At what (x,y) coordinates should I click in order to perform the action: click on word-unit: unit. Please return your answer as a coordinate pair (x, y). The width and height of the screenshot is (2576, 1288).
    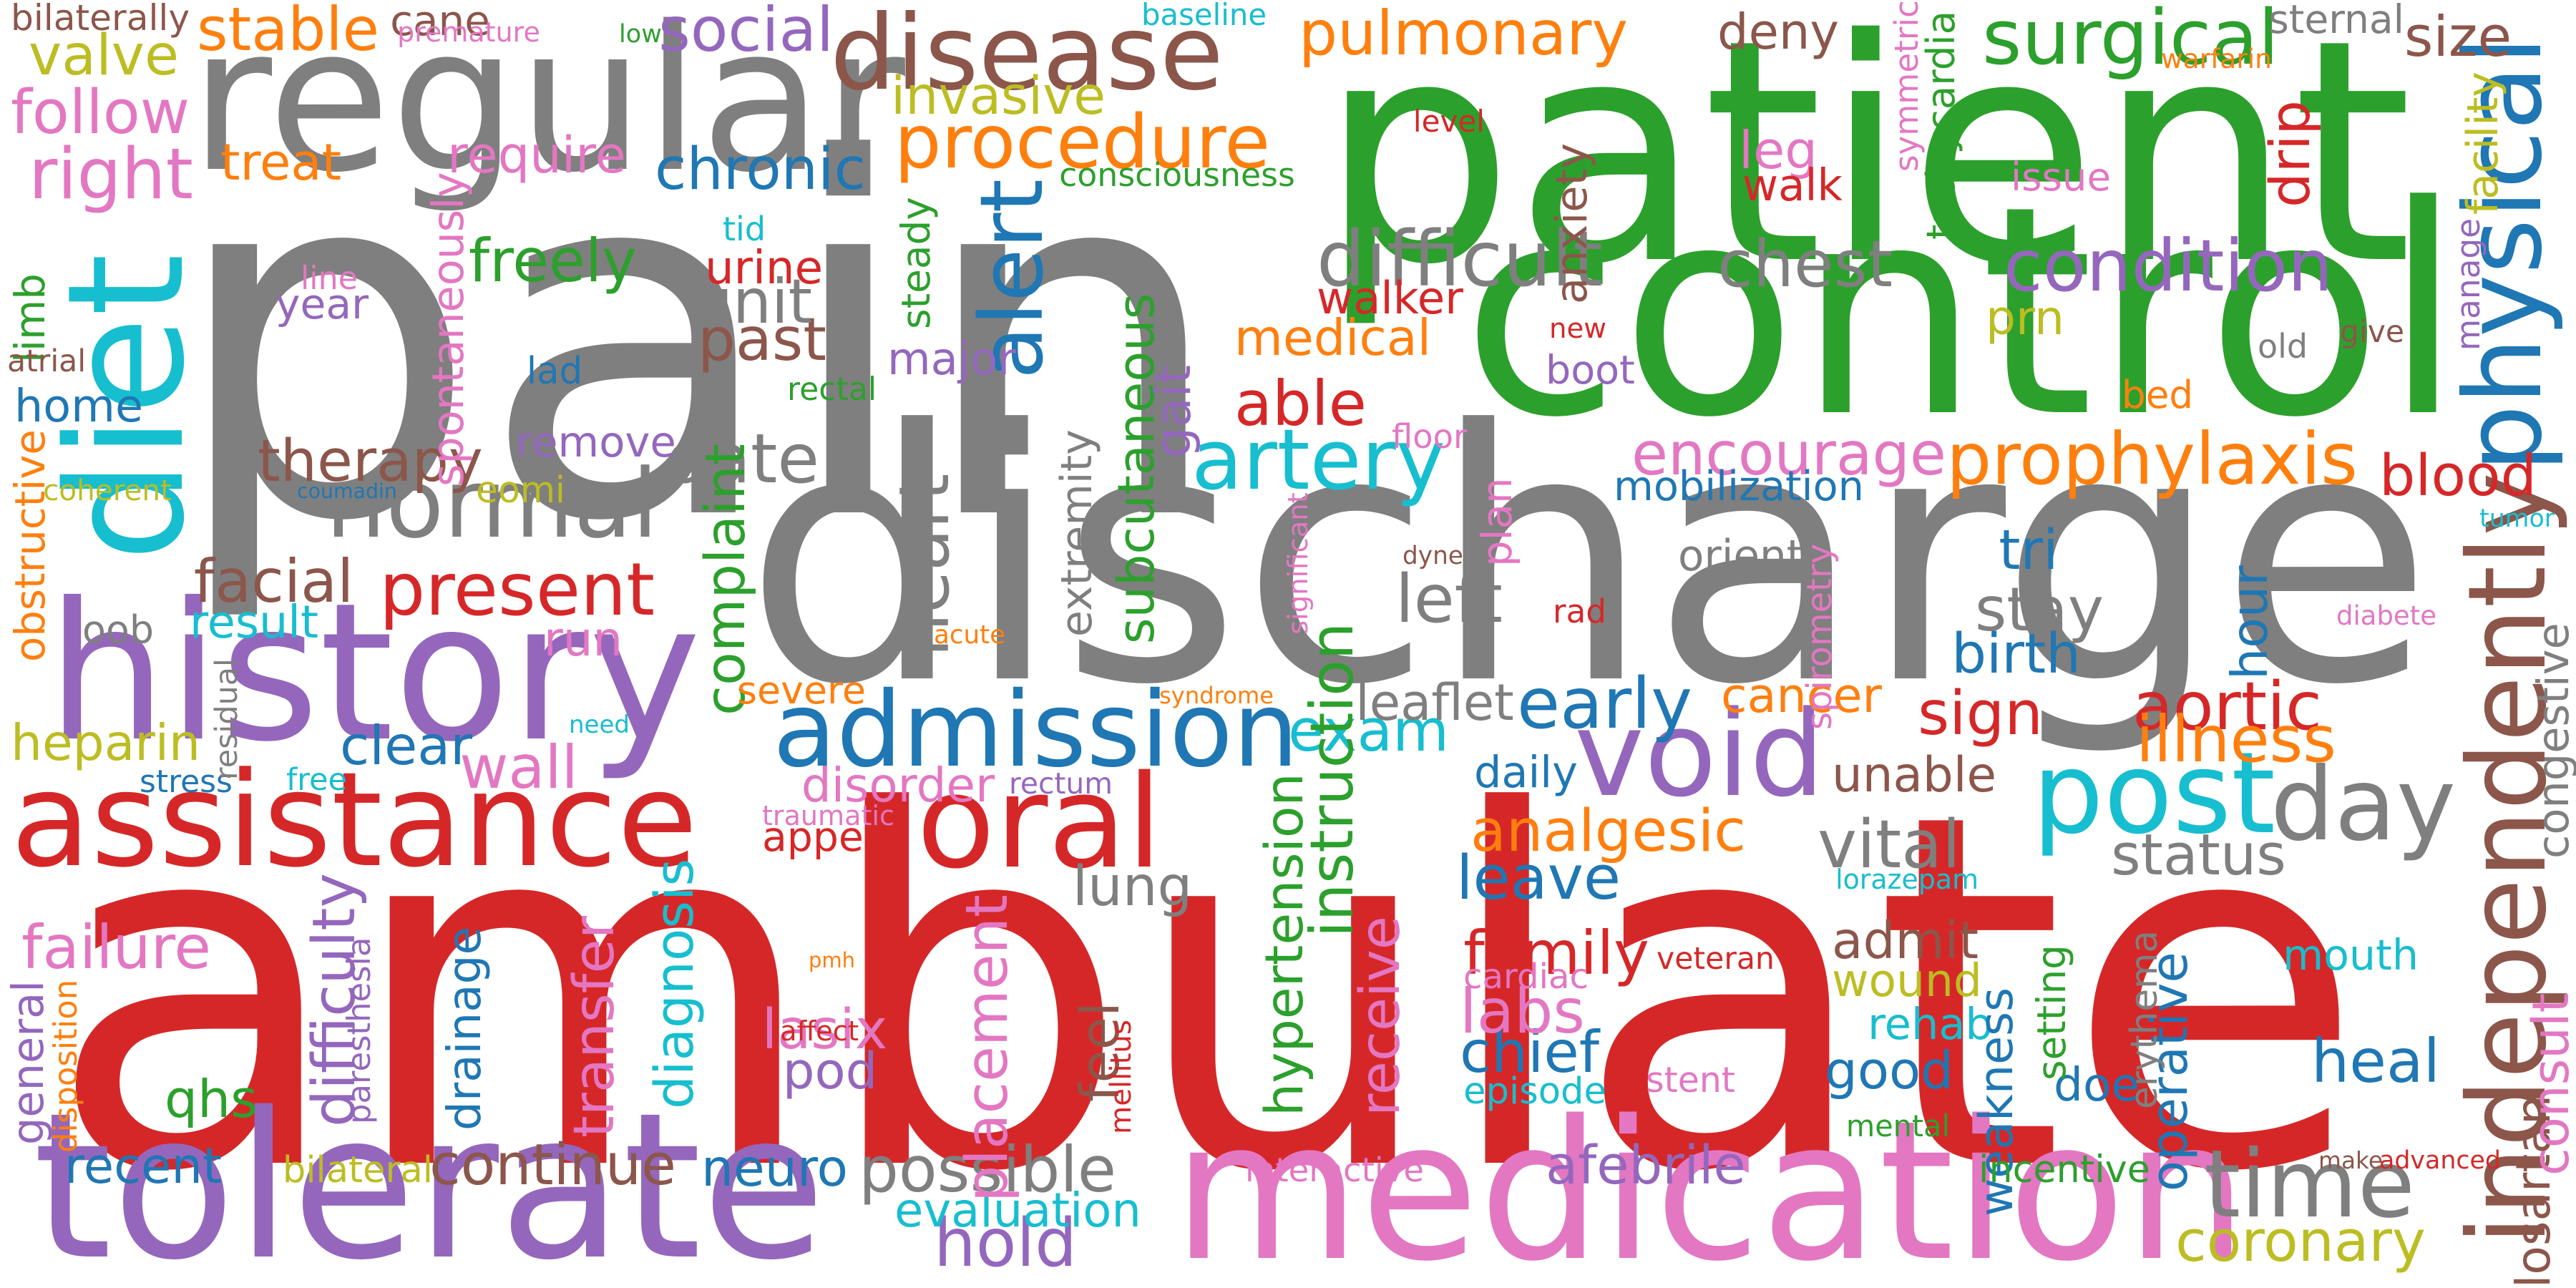
    Looking at the image, I should click on (753, 302).